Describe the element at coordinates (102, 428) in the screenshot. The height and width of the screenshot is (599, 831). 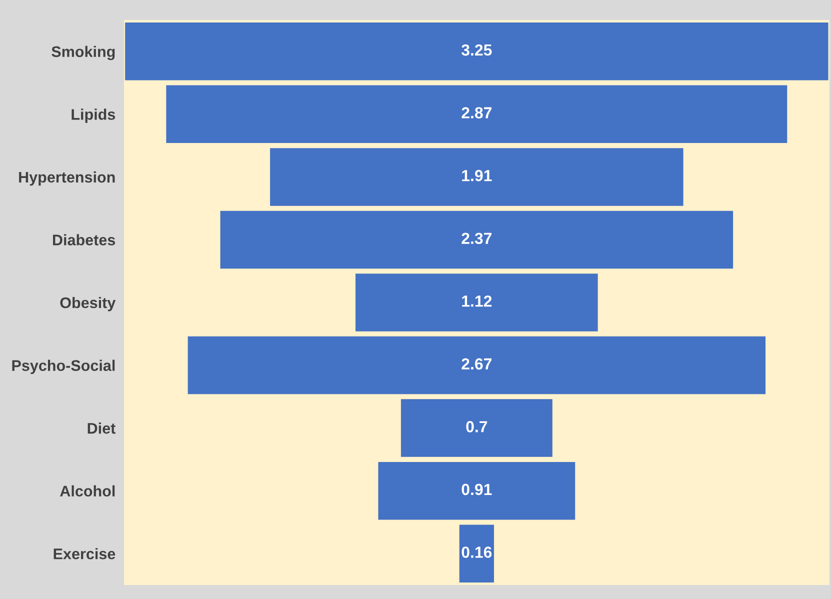
I see `category-label: Diet` at that location.